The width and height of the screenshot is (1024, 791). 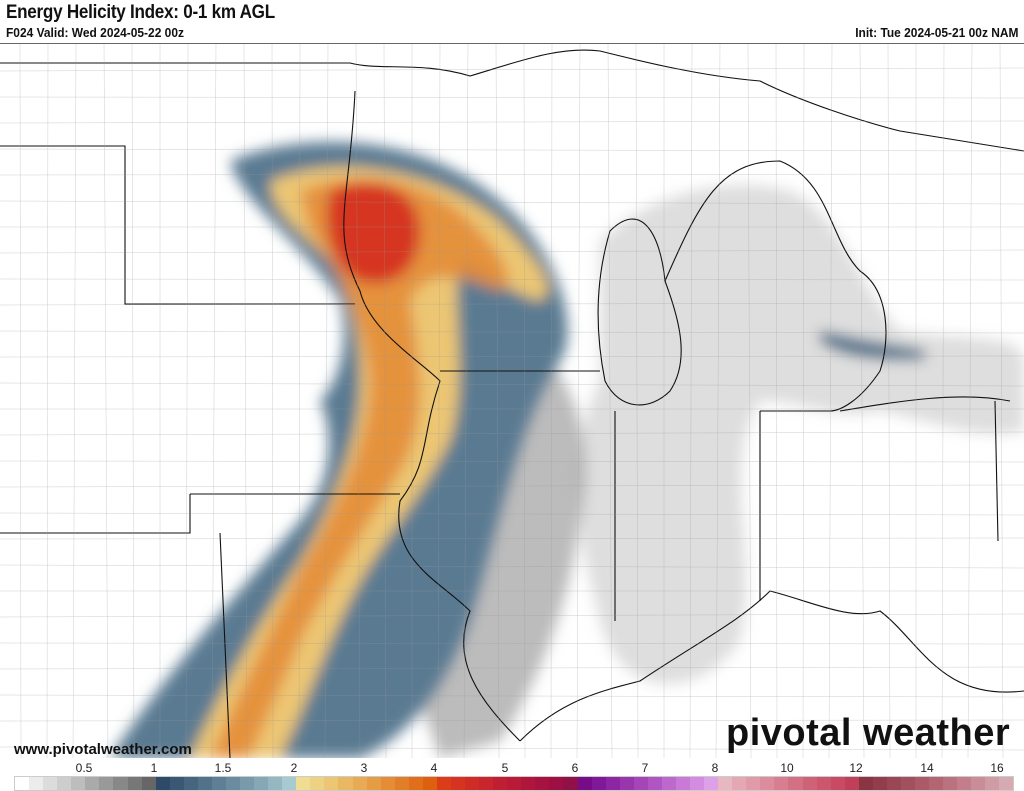 I want to click on red-core, so click(x=373, y=233).